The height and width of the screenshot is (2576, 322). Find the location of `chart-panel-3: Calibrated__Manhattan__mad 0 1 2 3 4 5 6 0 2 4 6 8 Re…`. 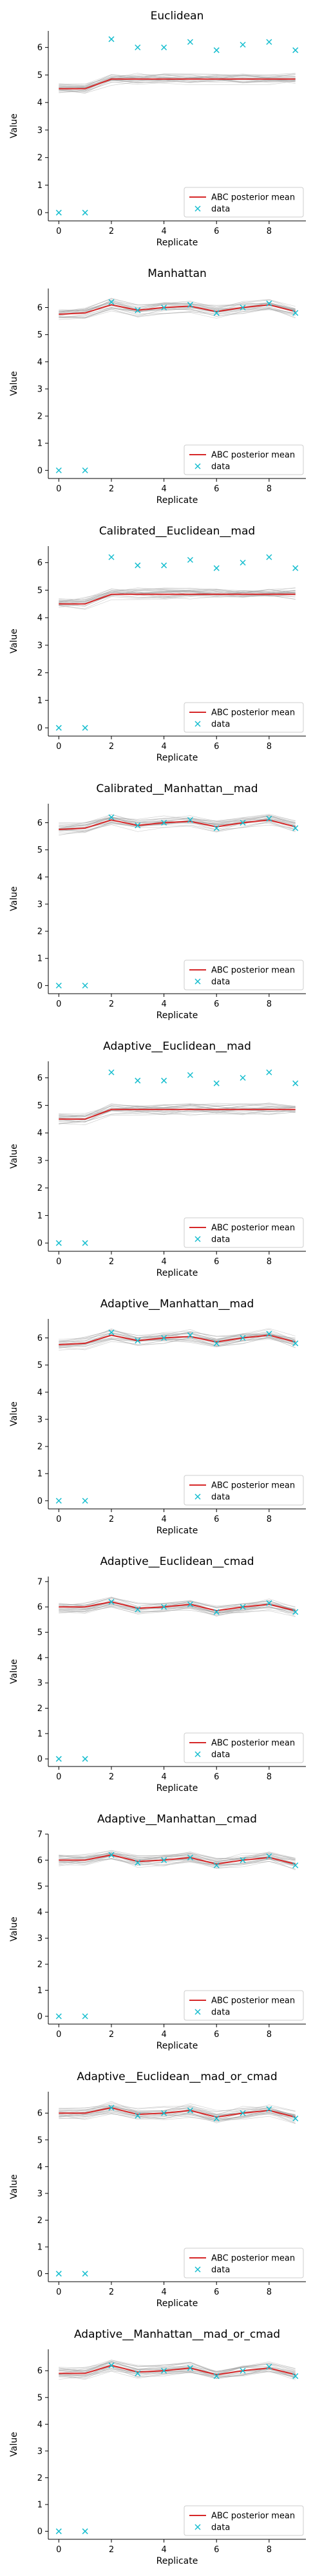

chart-panel-3: Calibrated__Manhattan__mad 0 1 2 3 4 5 6 0 2 4 6 8 Re… is located at coordinates (157, 902).